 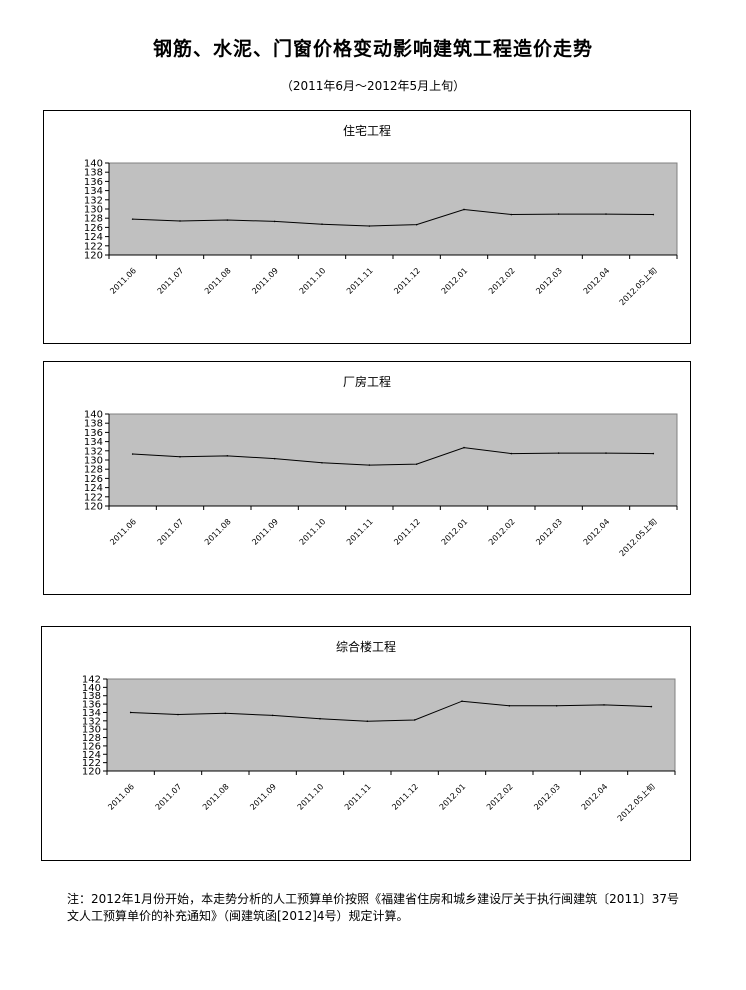 What do you see at coordinates (367, 130) in the screenshot?
I see `chart-title: 住宅工程` at bounding box center [367, 130].